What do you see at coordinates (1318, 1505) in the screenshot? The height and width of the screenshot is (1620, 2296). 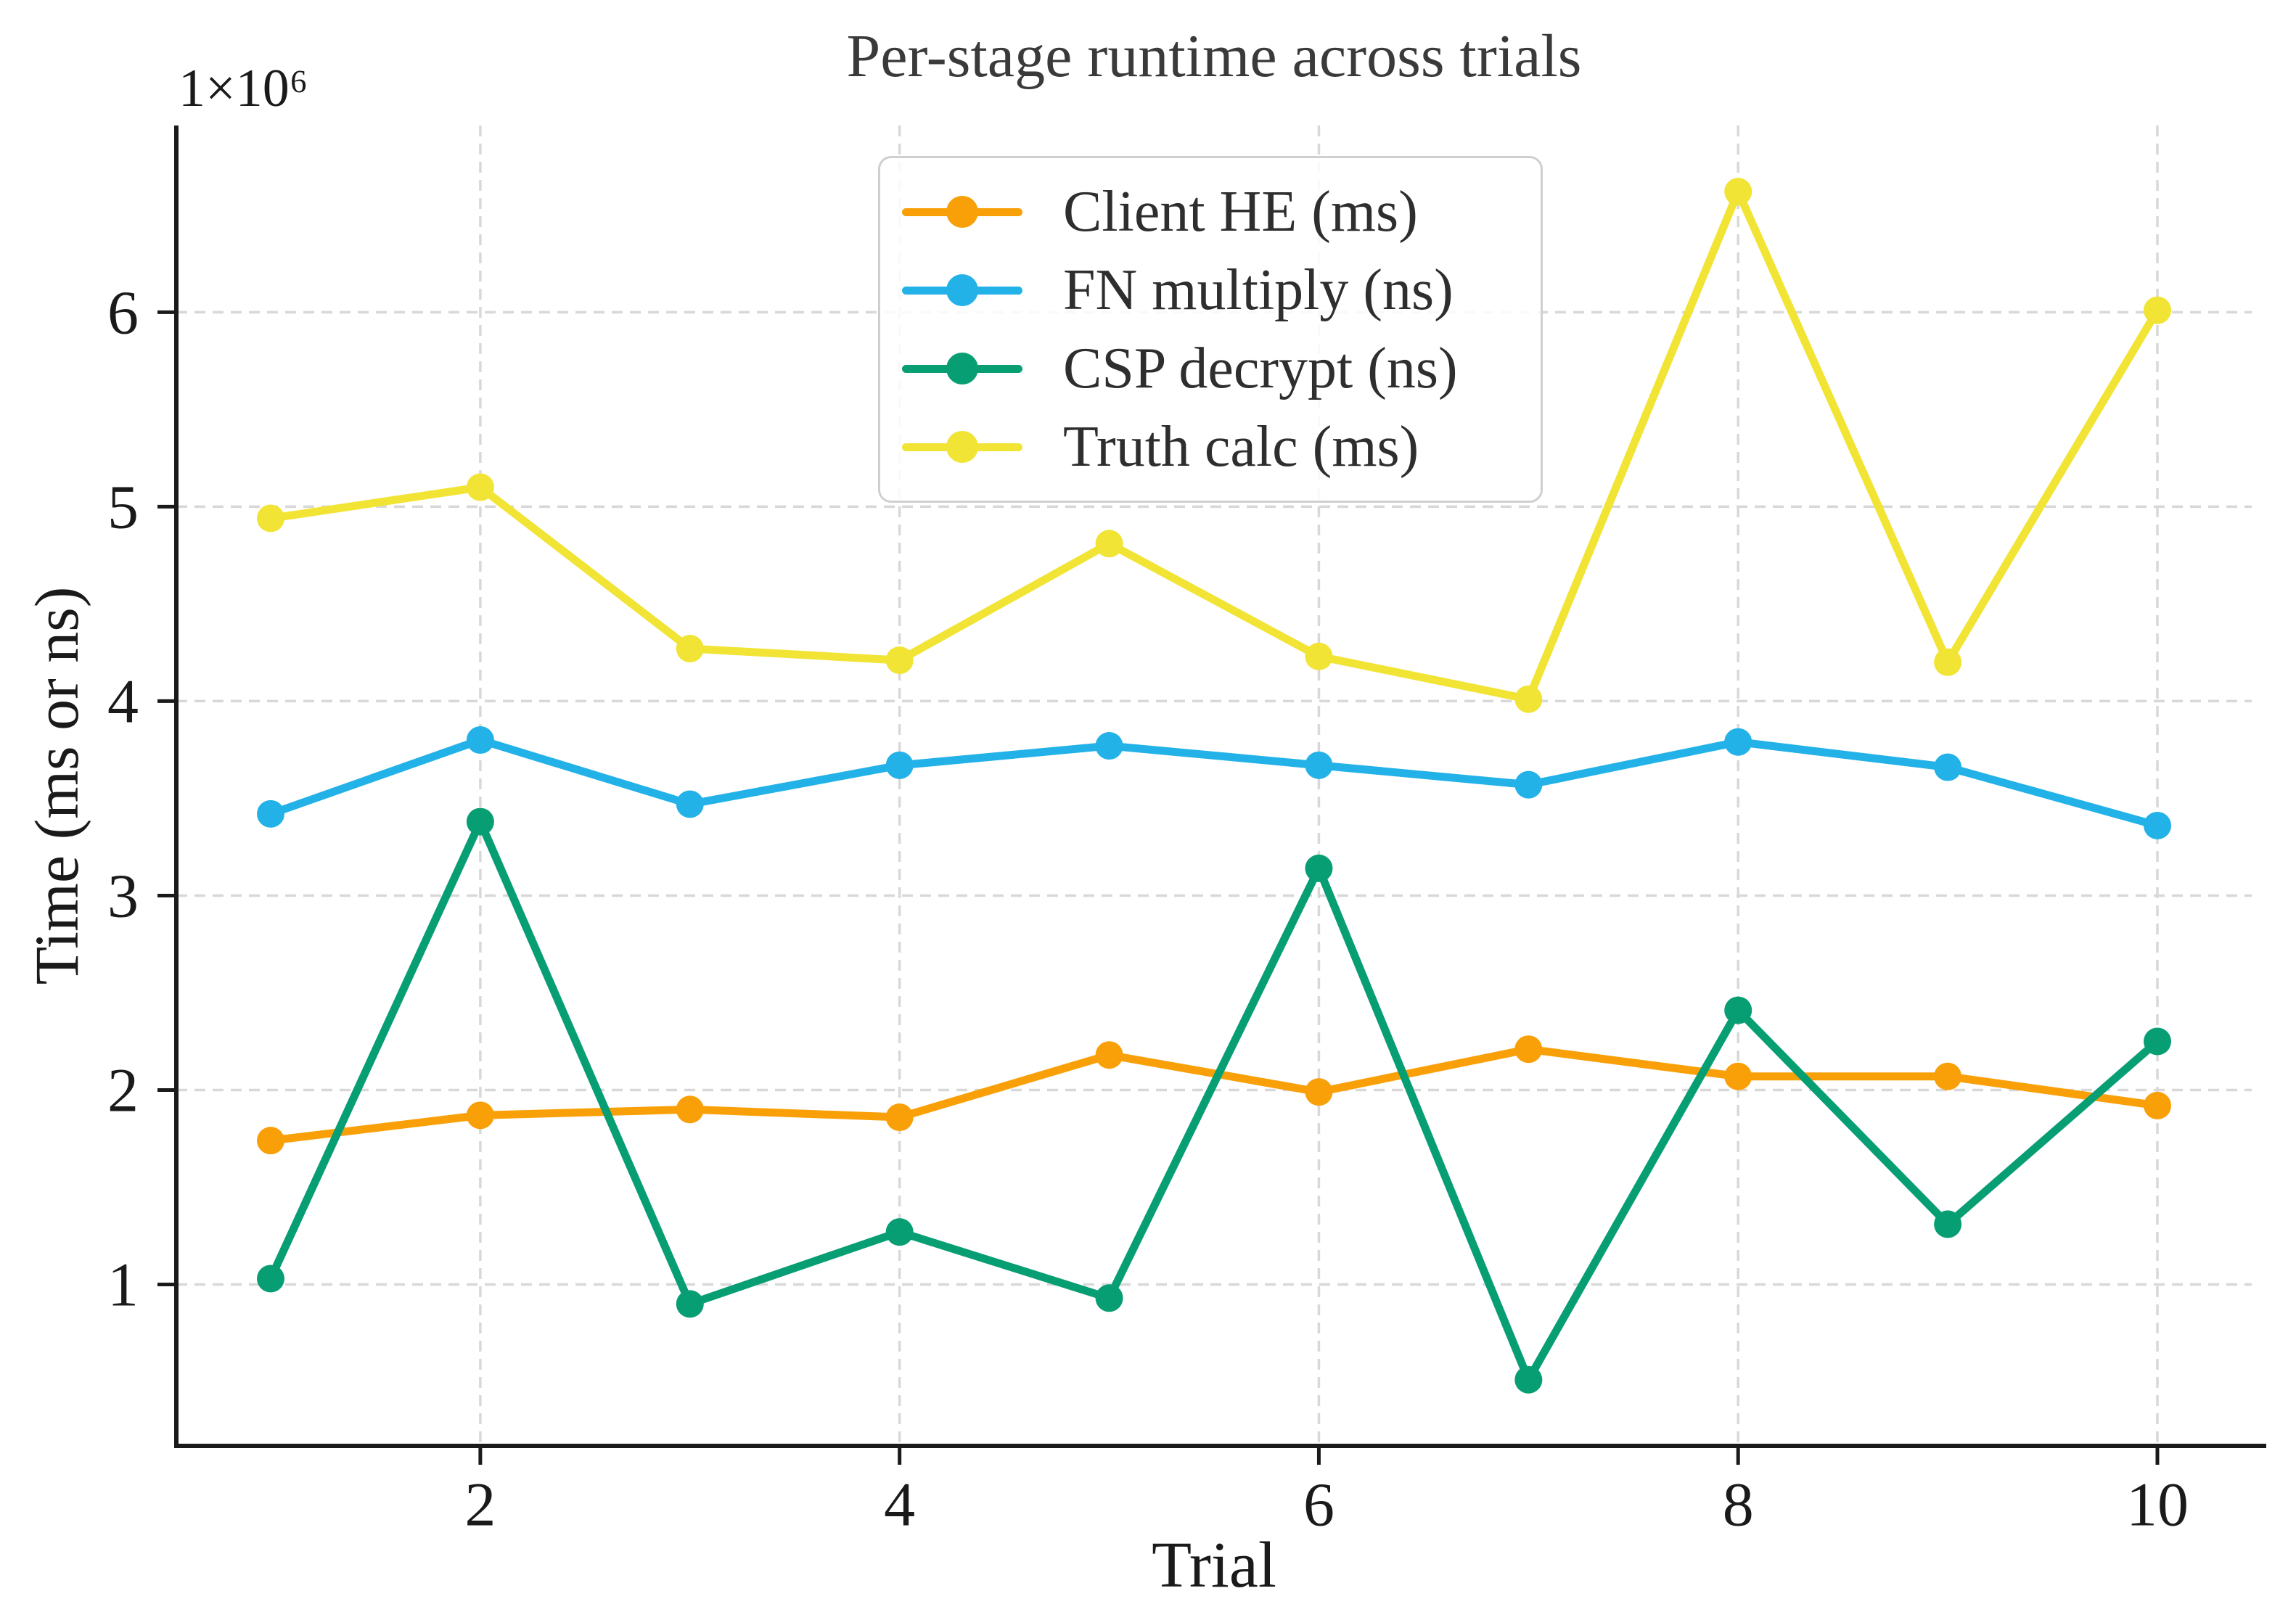 I see `x-tick-label: 6` at bounding box center [1318, 1505].